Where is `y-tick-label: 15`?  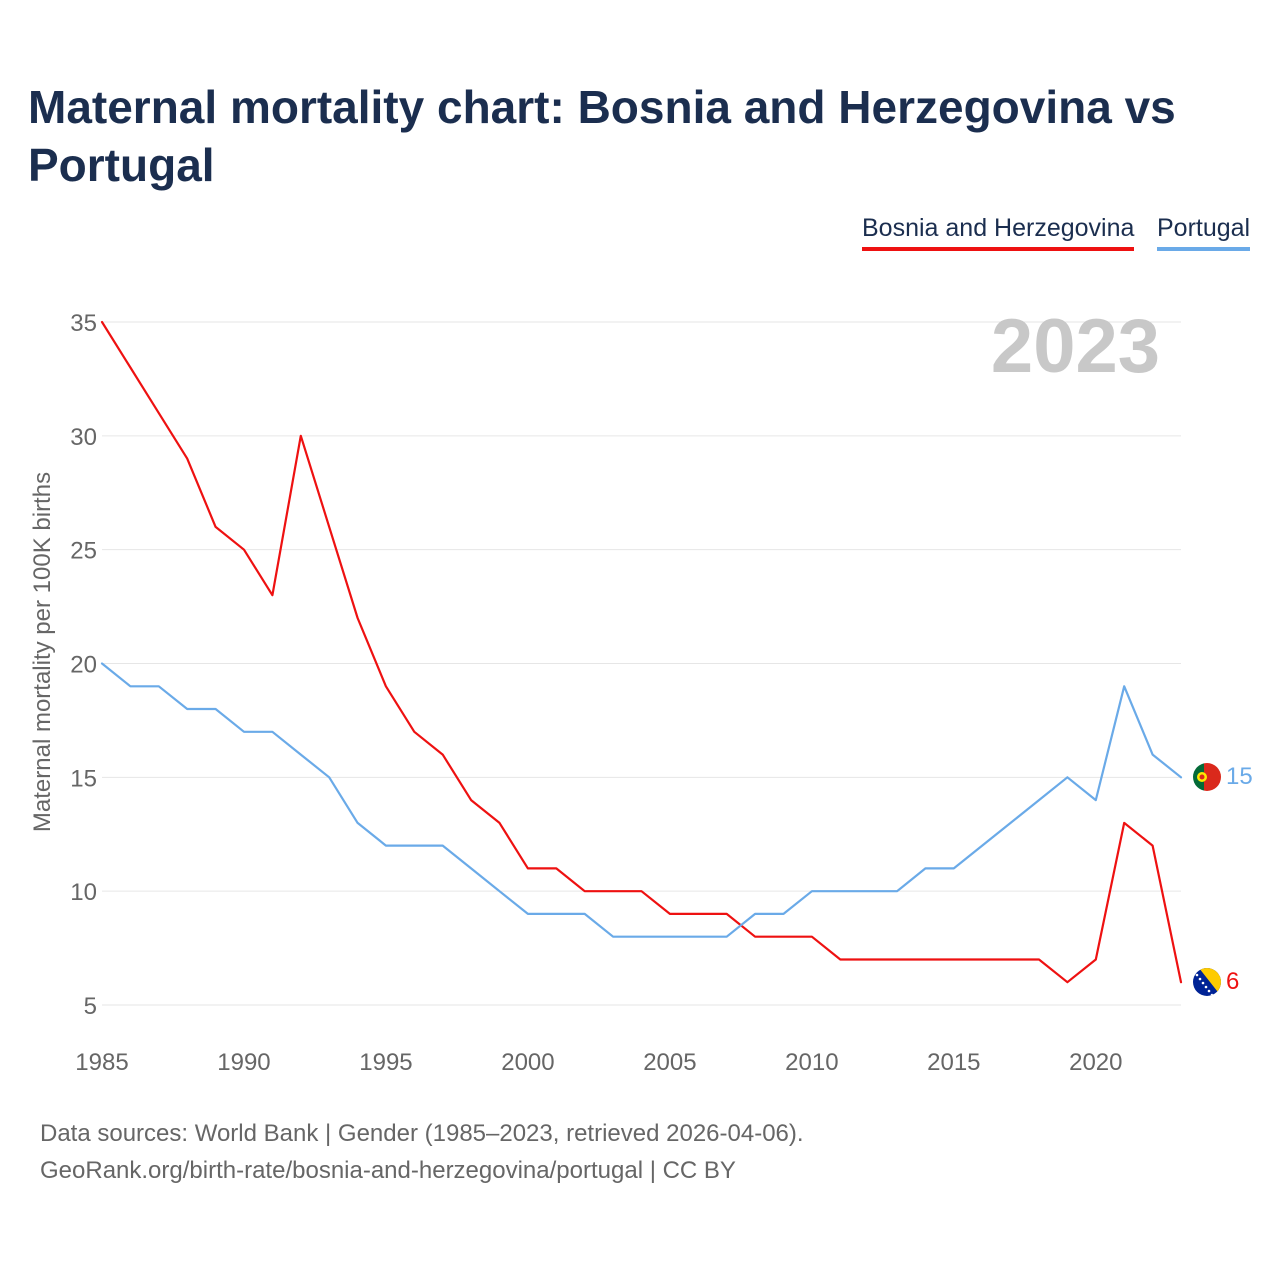 y-tick-label: 15 is located at coordinates (83, 778).